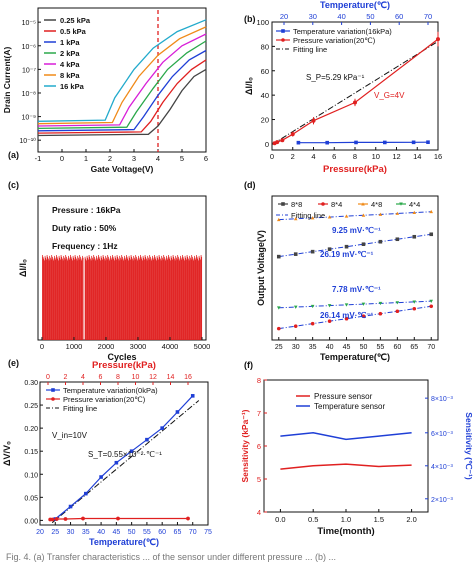 The height and width of the screenshot is (563, 474). I want to click on panel-label: (d), so click(250, 185).